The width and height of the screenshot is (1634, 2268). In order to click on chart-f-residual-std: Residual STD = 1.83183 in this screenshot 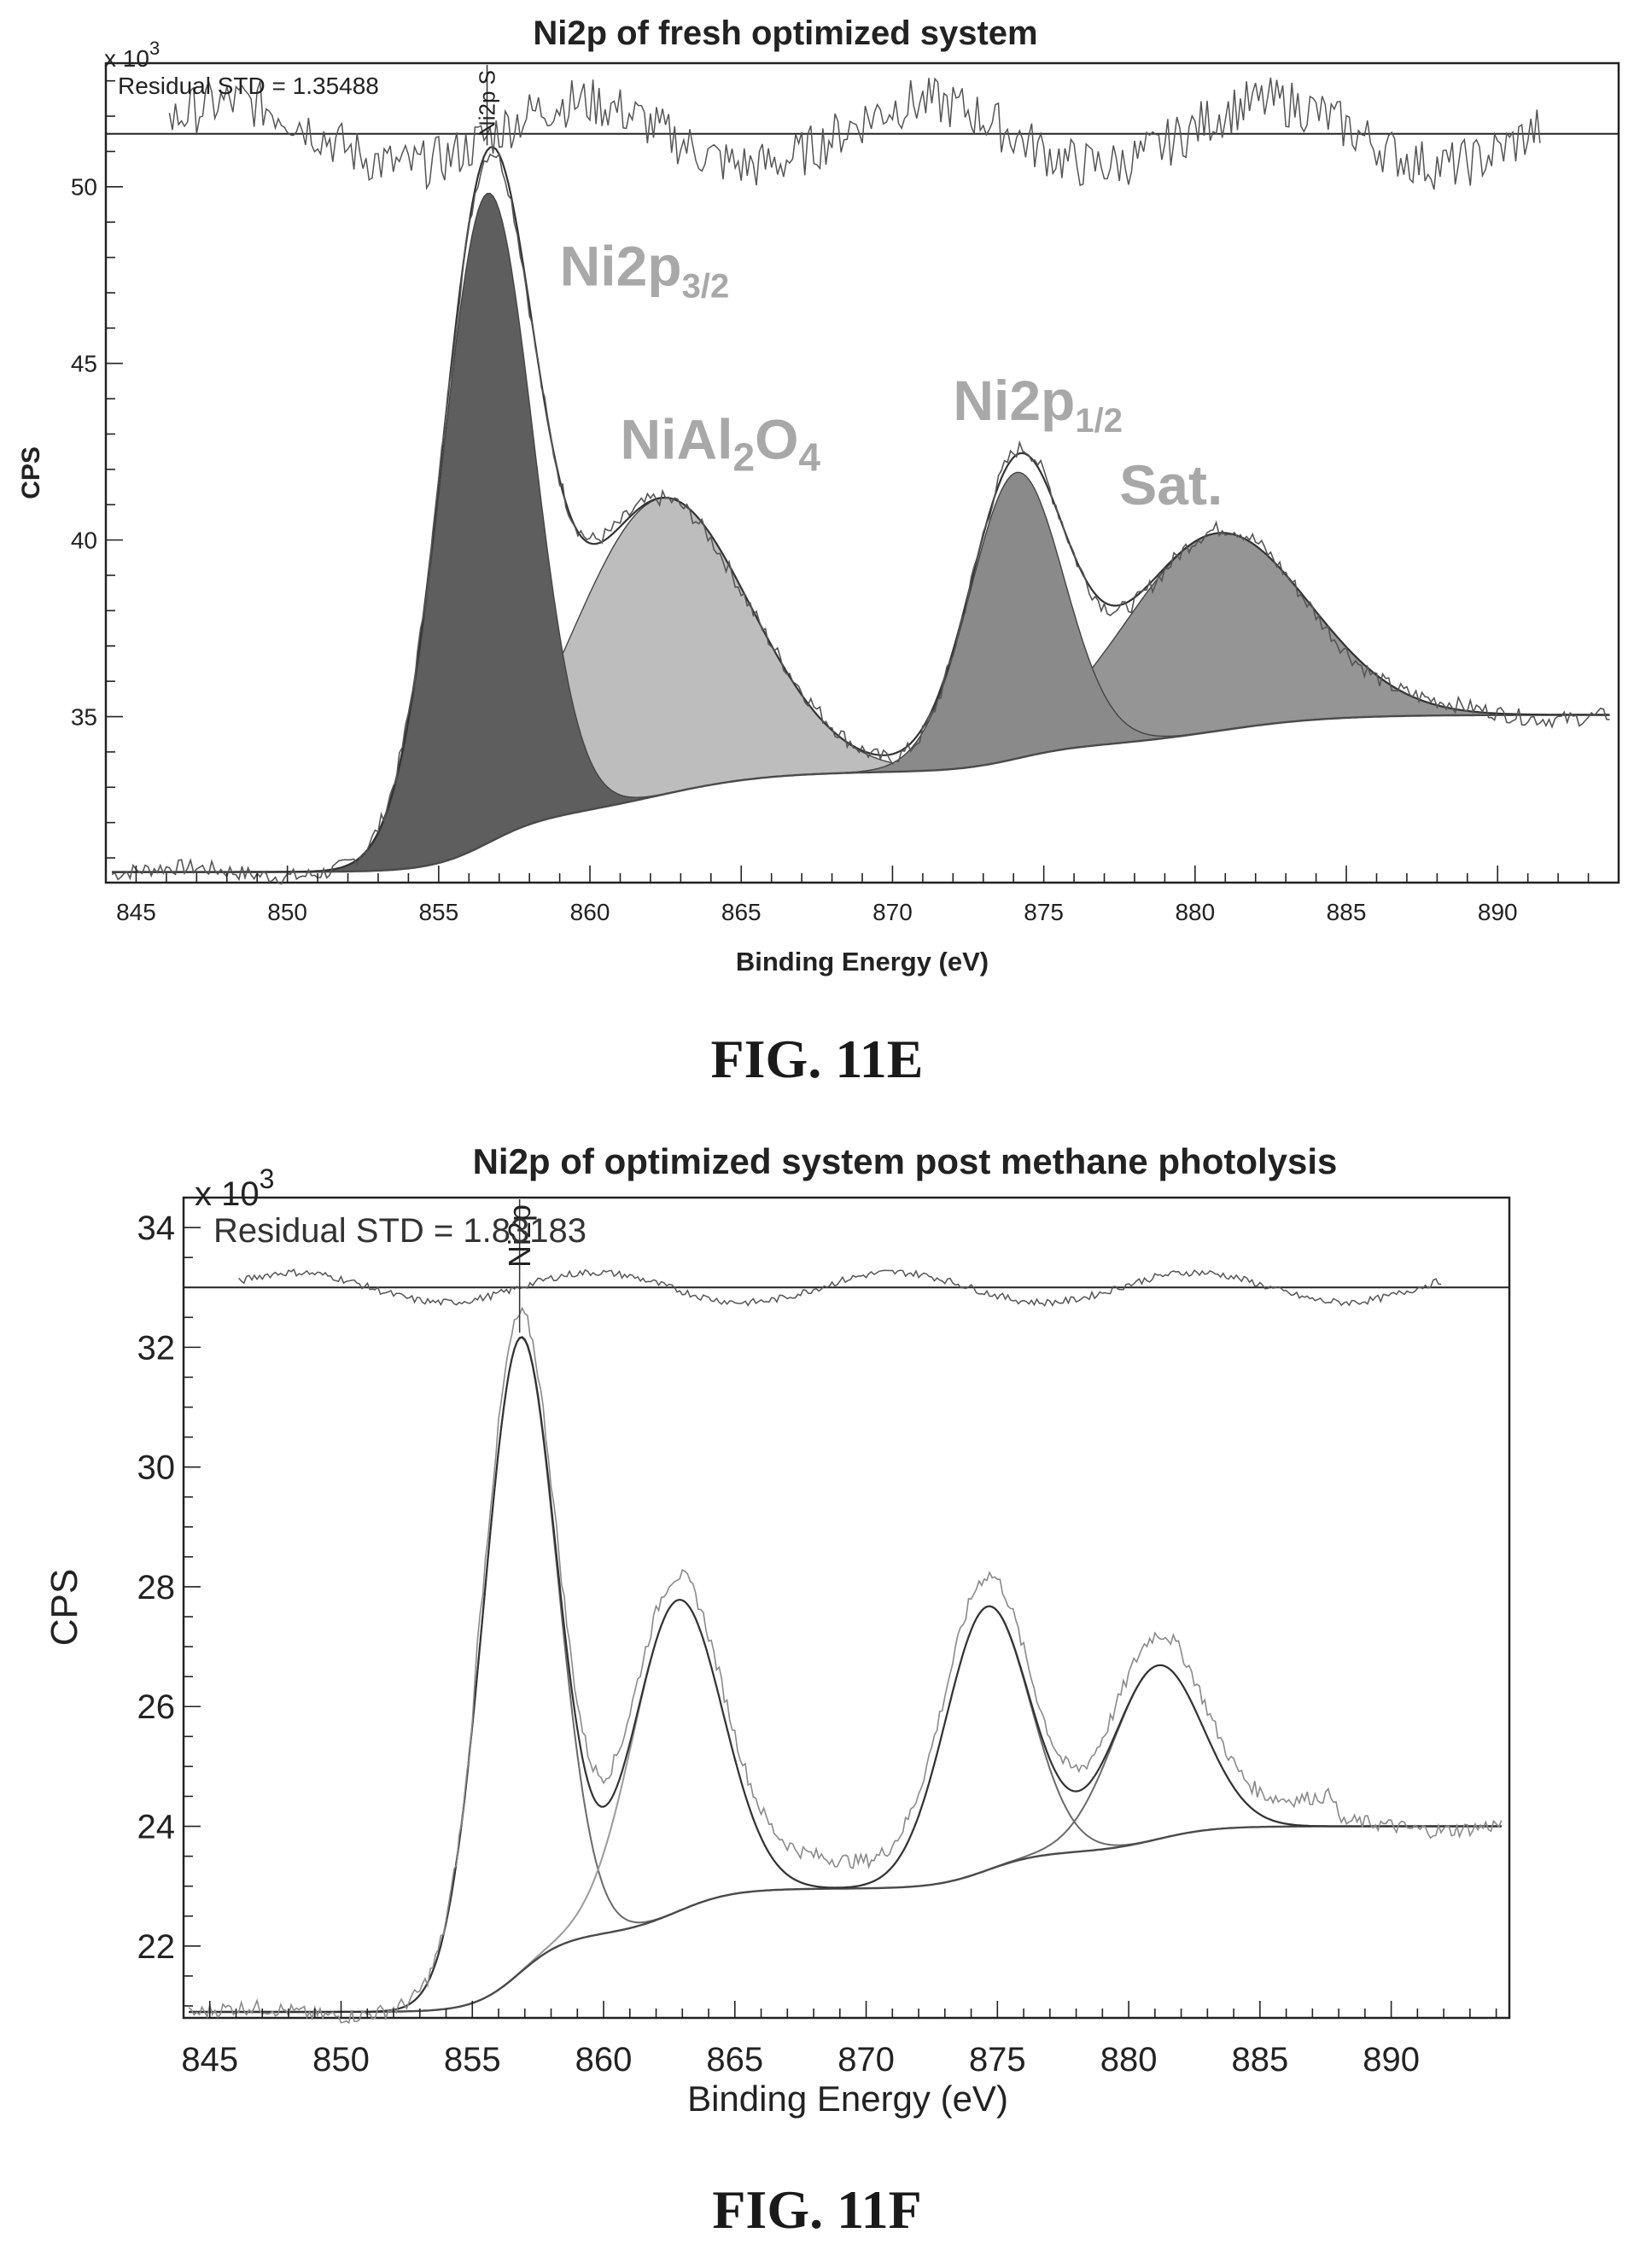, I will do `click(399, 1231)`.